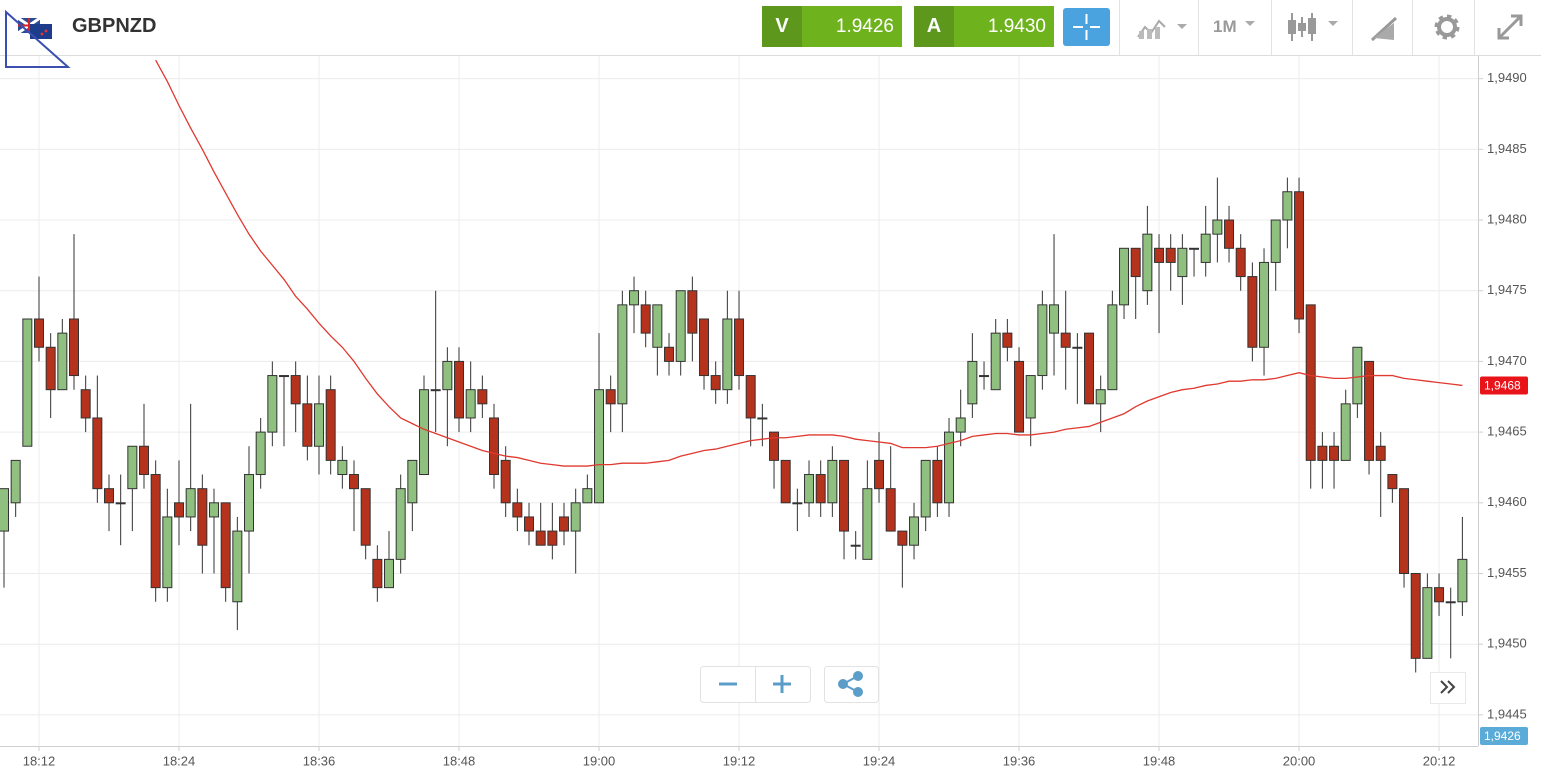 Image resolution: width=1541 pixels, height=783 pixels. Describe the element at coordinates (1165, 28) in the screenshot. I see `chart-type-button` at that location.